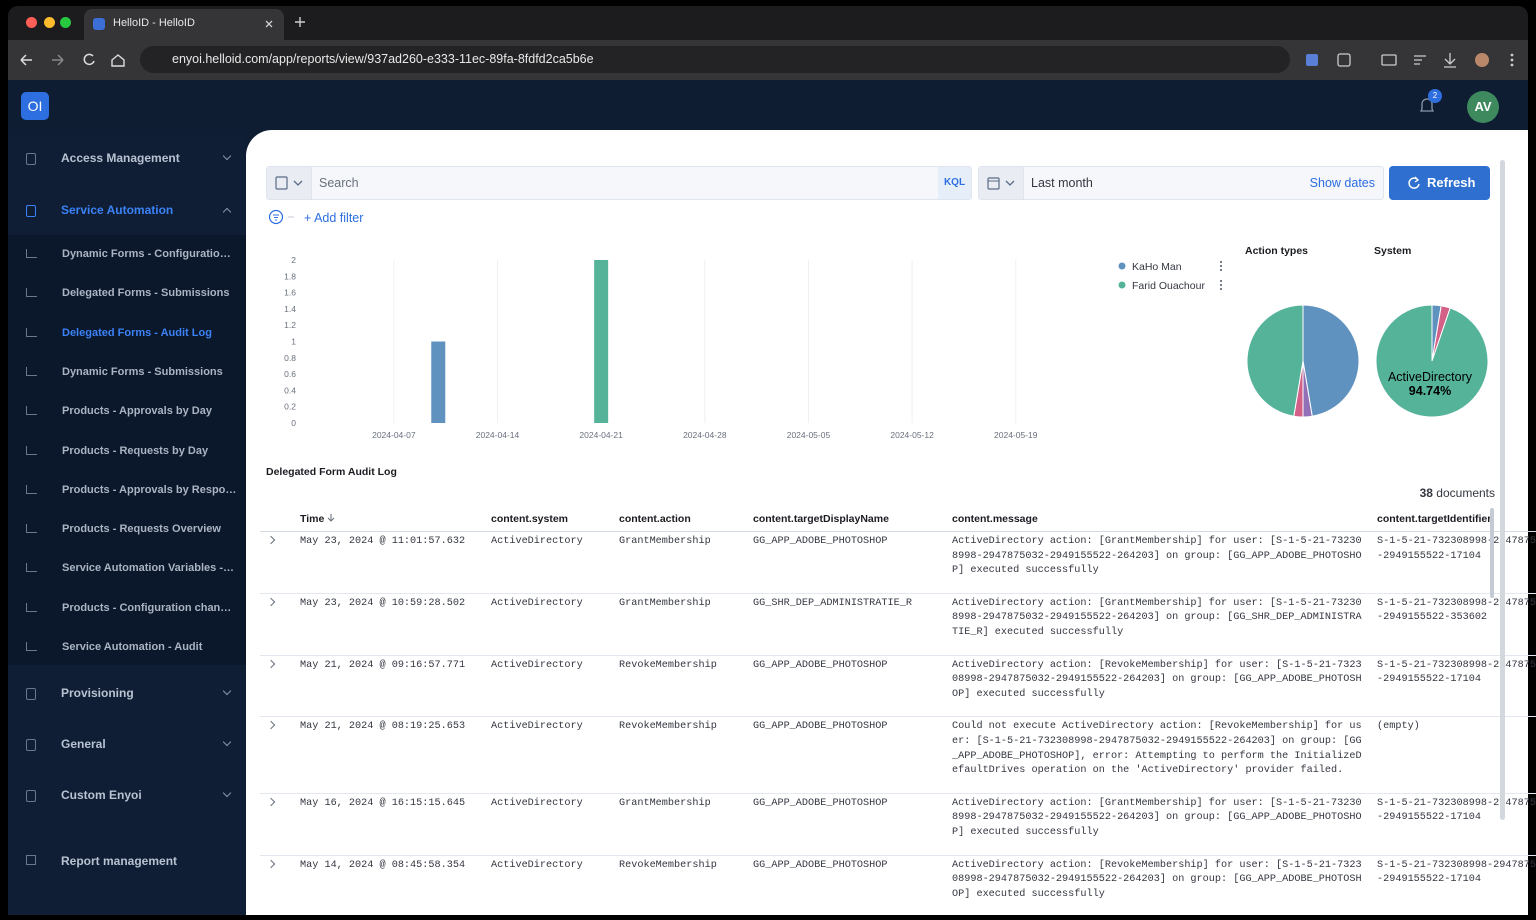  What do you see at coordinates (300, 22) in the screenshot?
I see `new-tab` at bounding box center [300, 22].